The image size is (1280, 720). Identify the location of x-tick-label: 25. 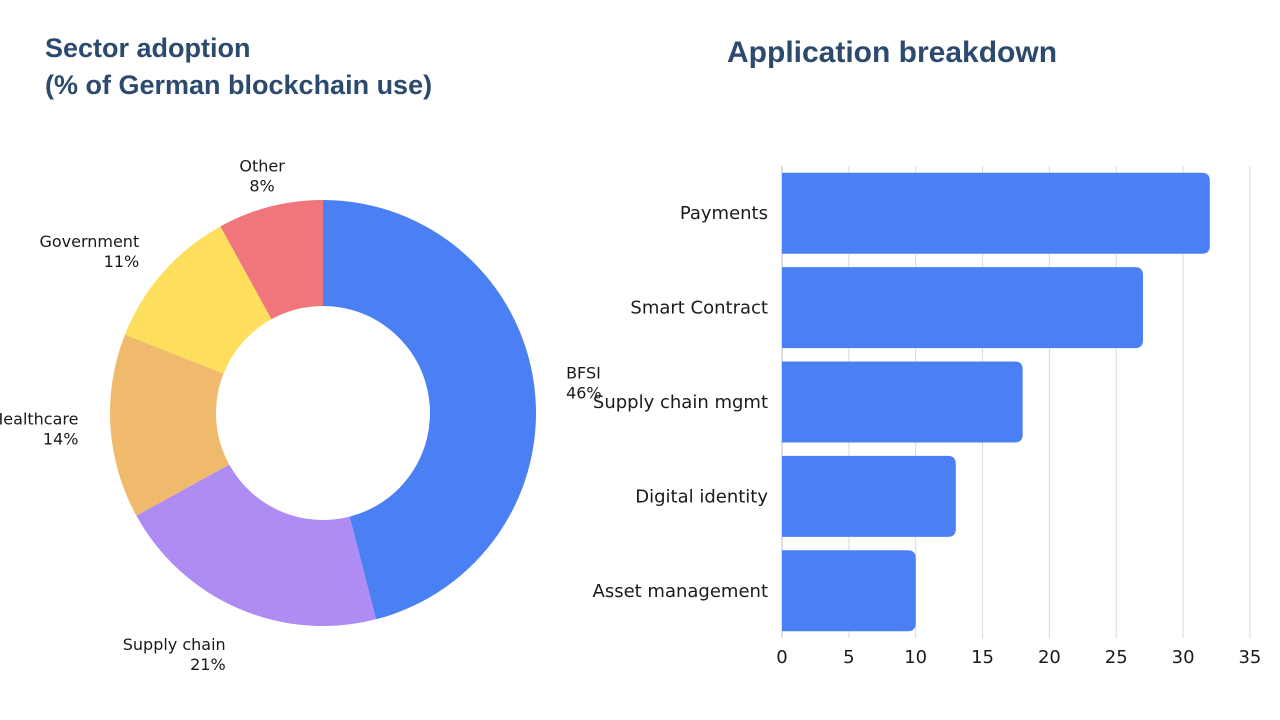
(1116, 657).